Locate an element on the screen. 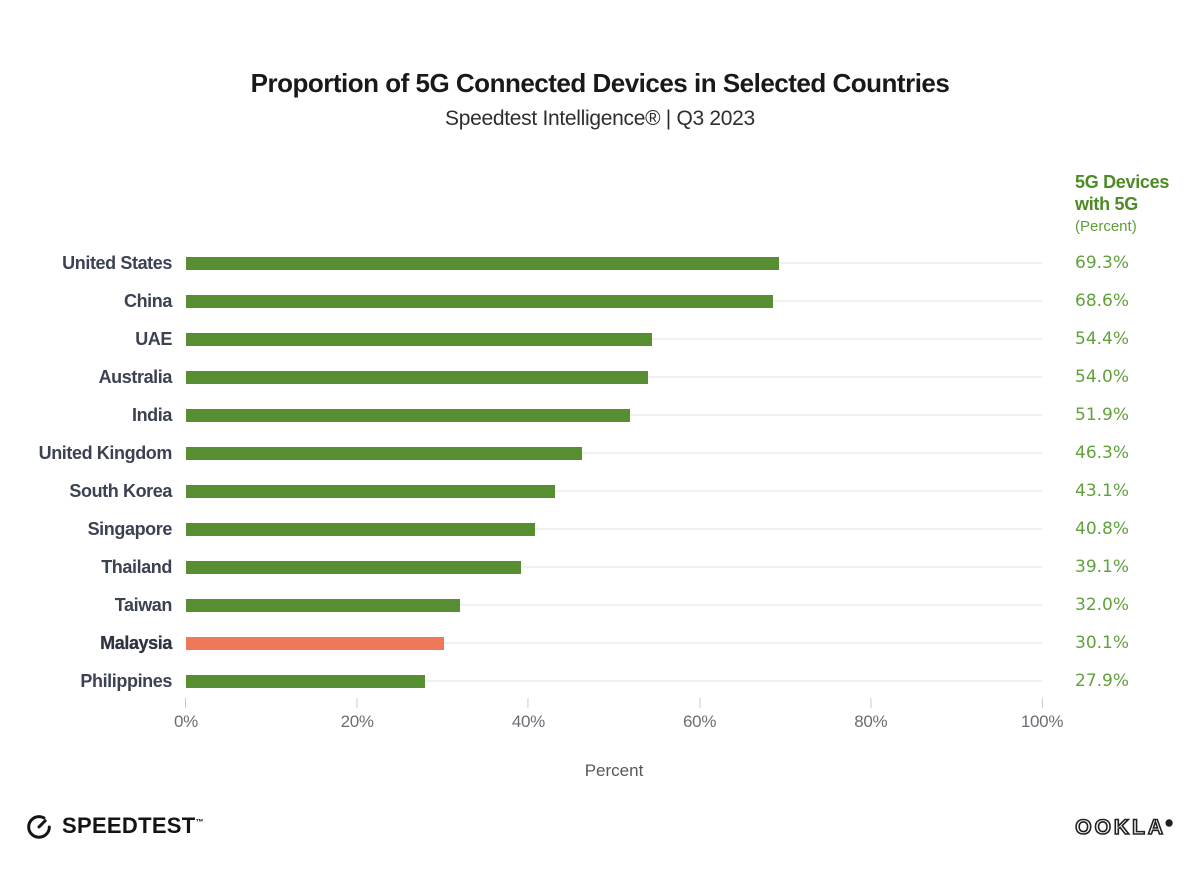 This screenshot has height=872, width=1200. x-axis-tick: 20% is located at coordinates (357, 715).